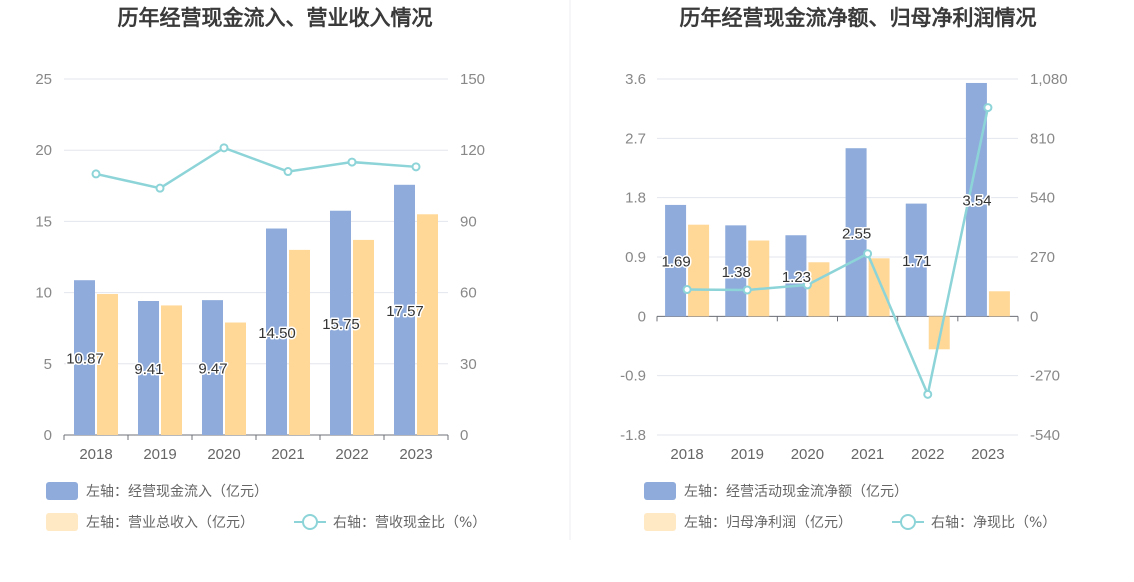  Describe the element at coordinates (850, 506) in the screenshot. I see `legend-right: 左轴：经营活动现金流净额（亿元） 左轴：归母净利润（亿元） 右轴：净现比（%）` at that location.